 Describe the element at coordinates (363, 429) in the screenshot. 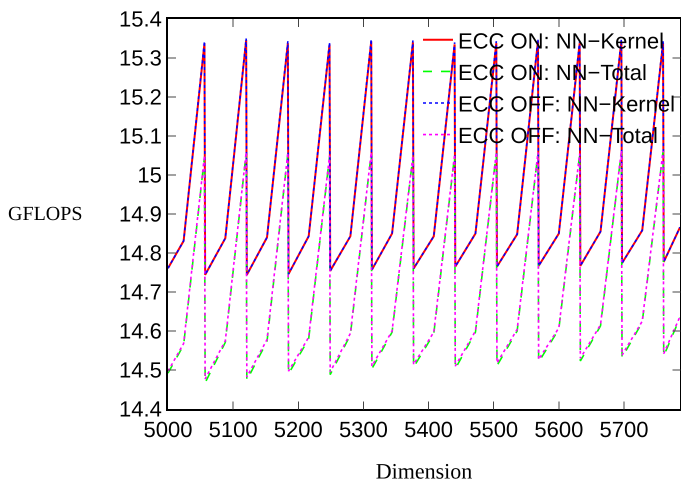

I see `x-tick-label: 5300` at that location.